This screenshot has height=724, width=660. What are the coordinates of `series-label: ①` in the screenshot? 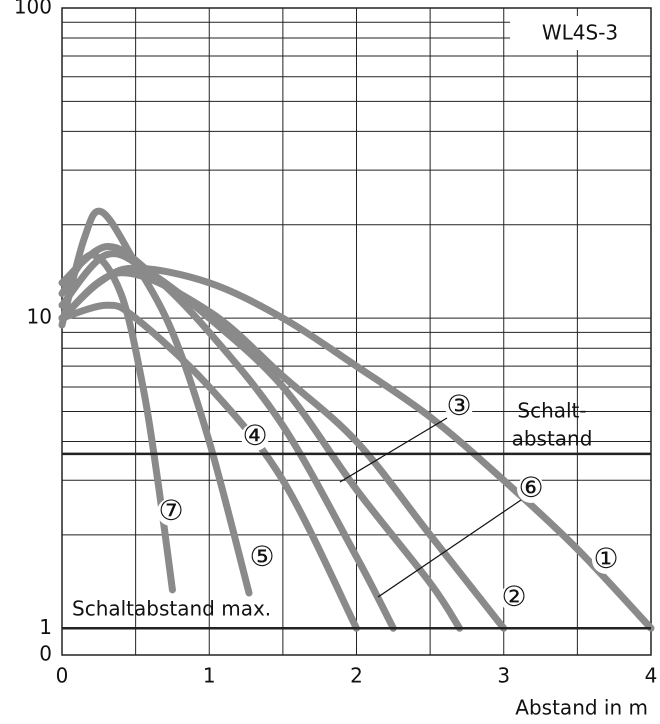 It's located at (605, 558).